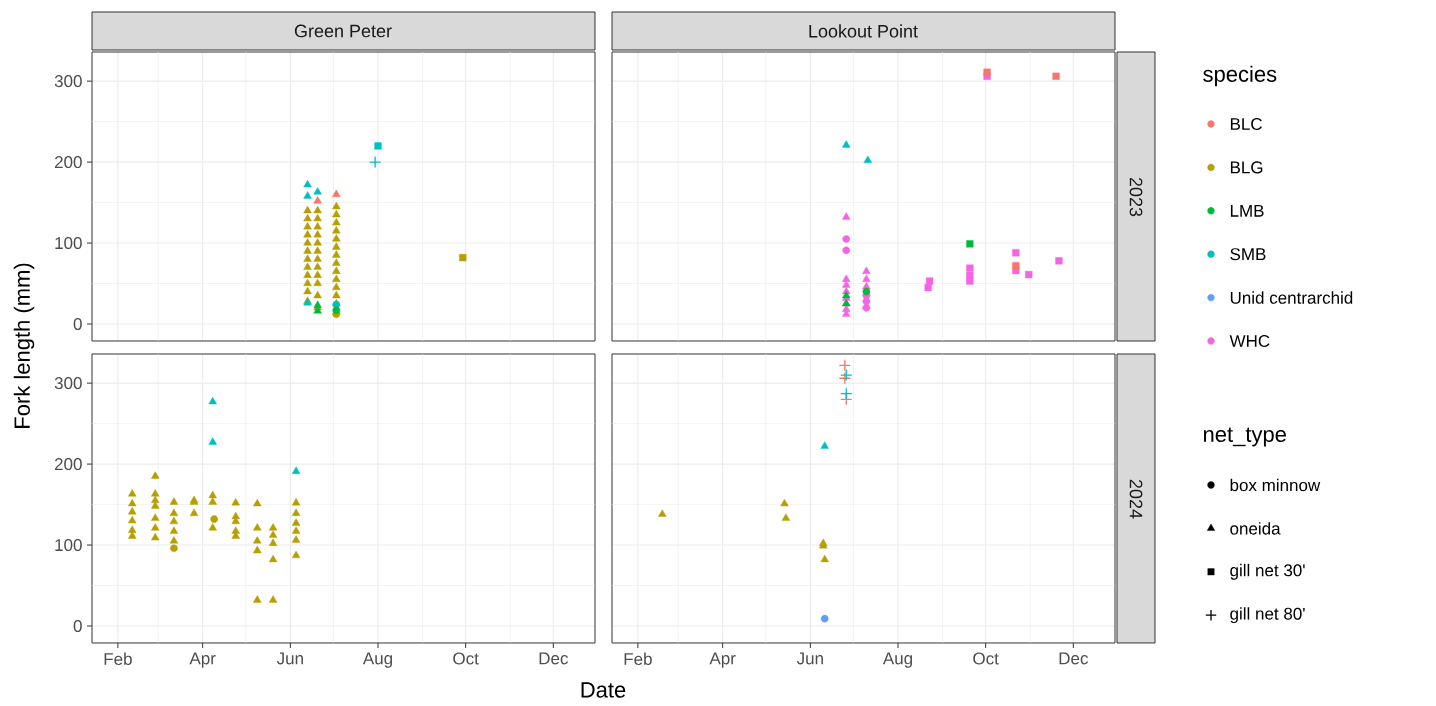  Describe the element at coordinates (863, 31) in the screenshot. I see `chart-title: Lookout Point` at that location.